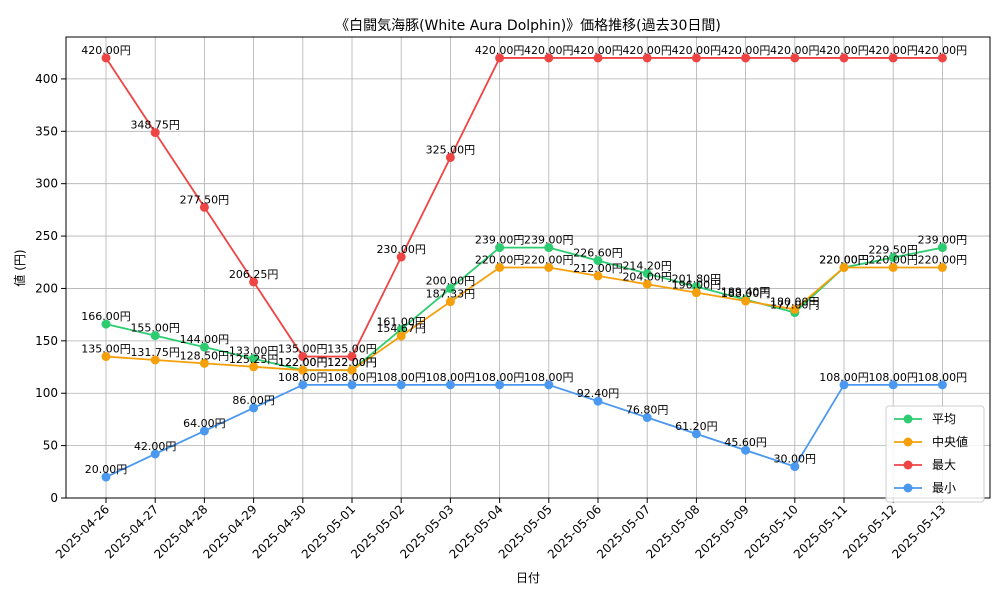 Image resolution: width=1000 pixels, height=604 pixels. I want to click on data-label: 187.33円, so click(451, 294).